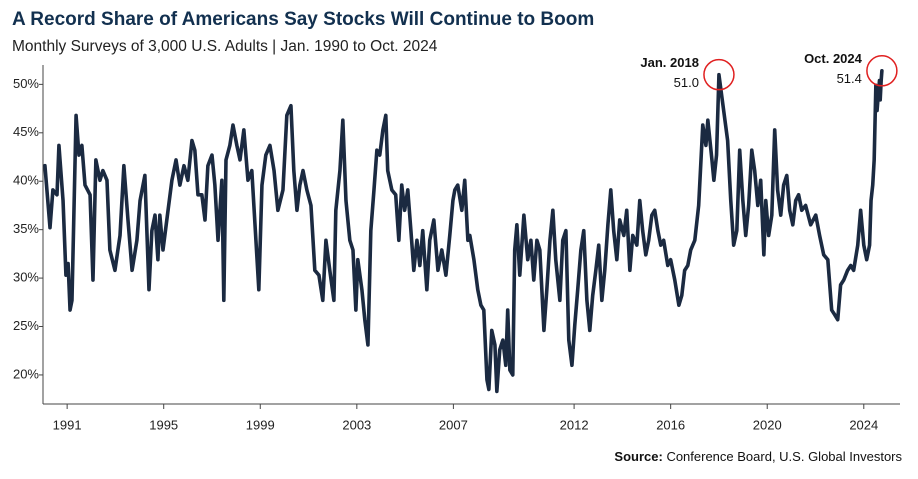 The height and width of the screenshot is (479, 918). What do you see at coordinates (638, 456) in the screenshot?
I see `source-label: Source:` at bounding box center [638, 456].